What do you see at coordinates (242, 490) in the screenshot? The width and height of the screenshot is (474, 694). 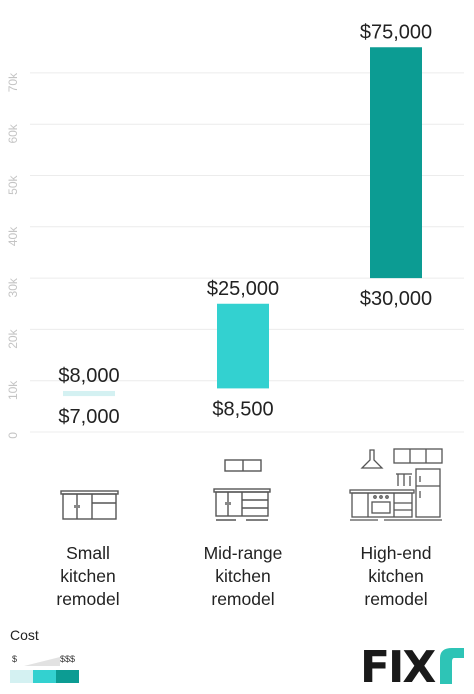 I see `mid-range-kitchen-icon` at bounding box center [242, 490].